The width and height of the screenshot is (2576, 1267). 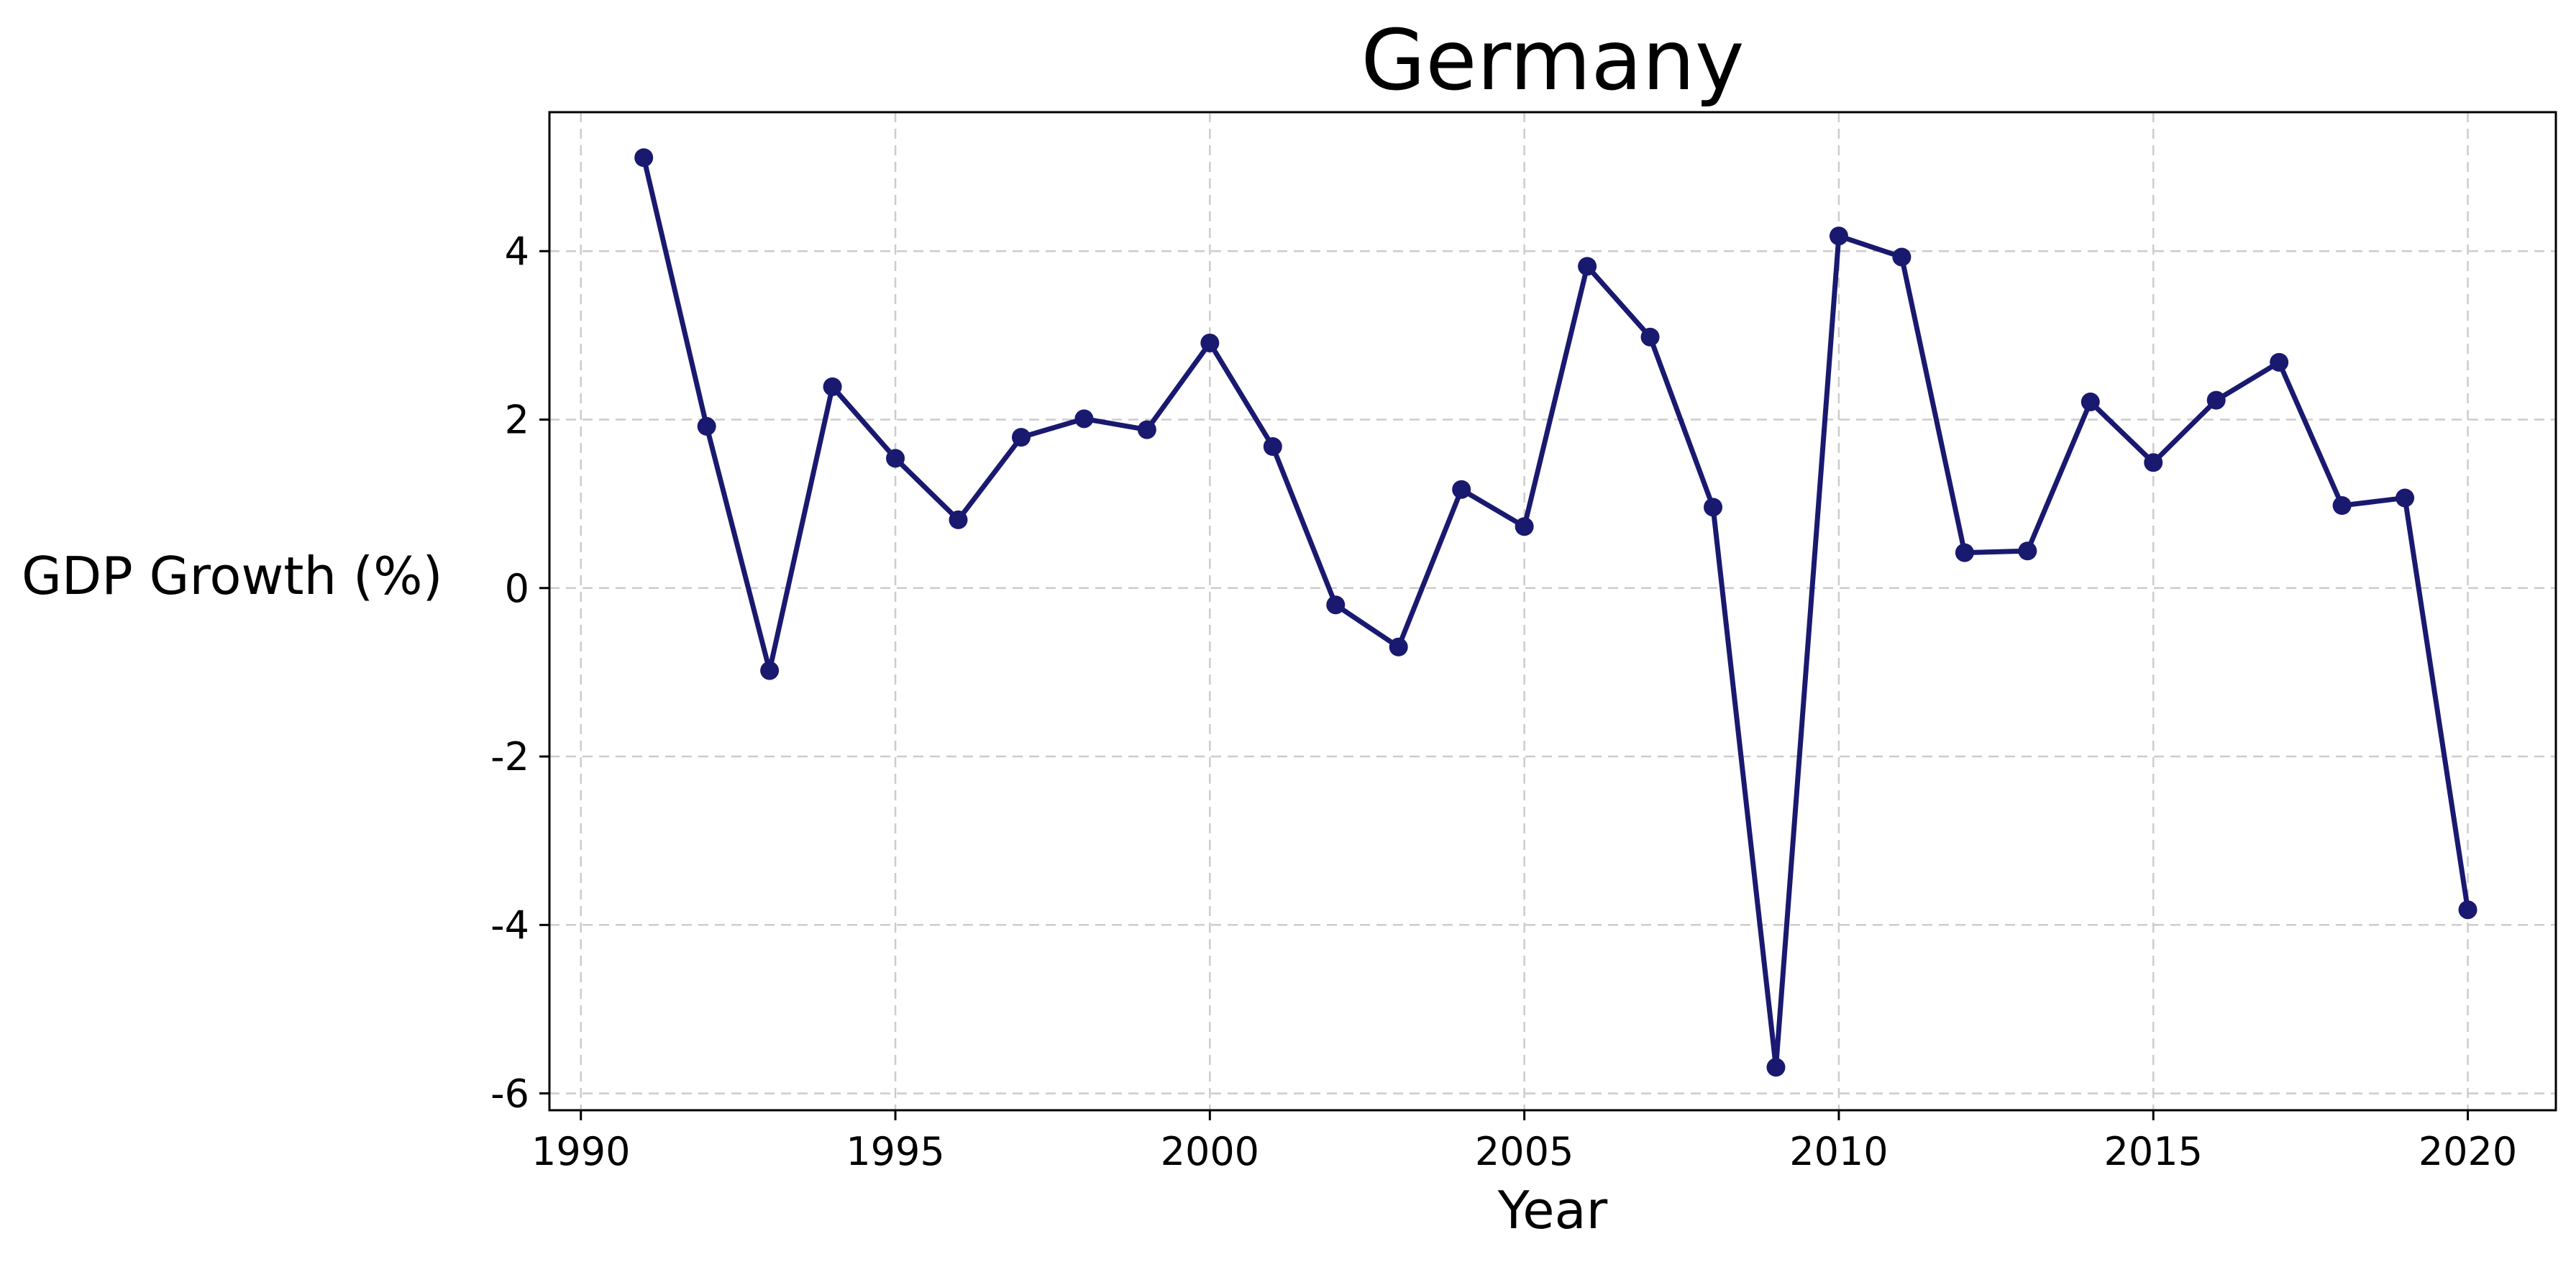 What do you see at coordinates (519, 673) in the screenshot?
I see `y-axis-ticks: -6 -4 -2 0 2 4` at bounding box center [519, 673].